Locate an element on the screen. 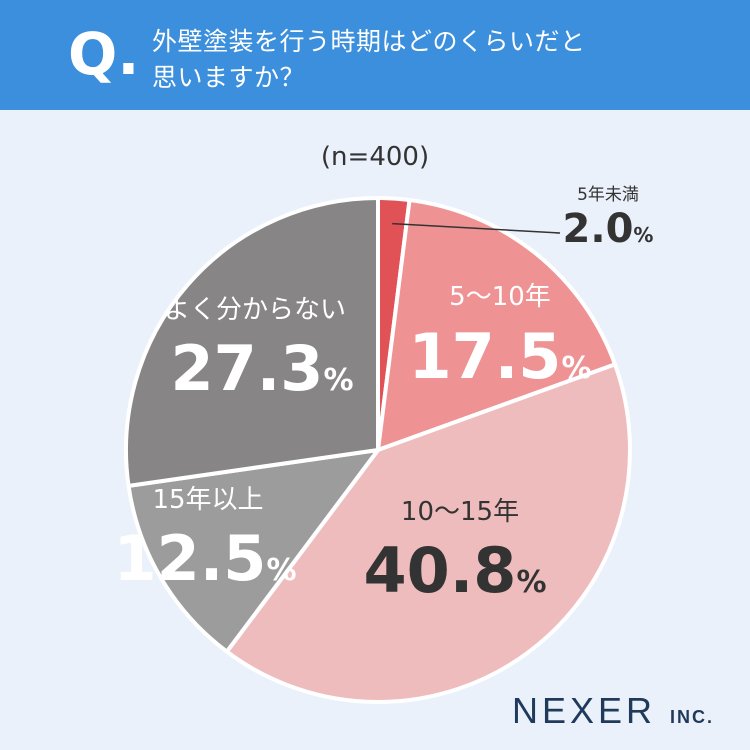 The image size is (750, 750). question-line-2: 思いますか？ is located at coordinates (229, 77).